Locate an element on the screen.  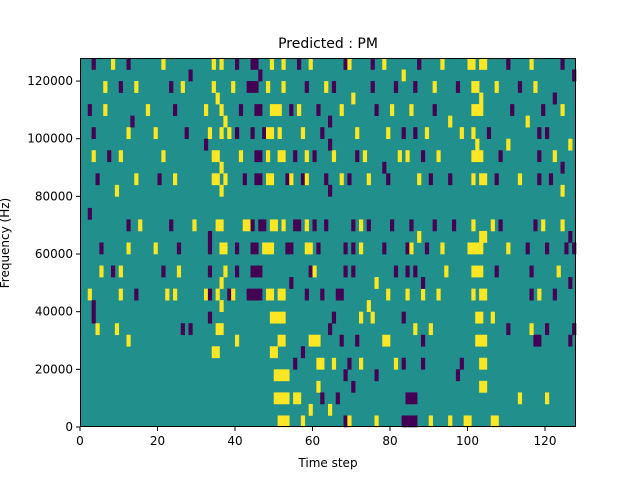
y-axis-ticks: 0 20000 40000 60000 80000 100000 120000 is located at coordinates (53, 254).